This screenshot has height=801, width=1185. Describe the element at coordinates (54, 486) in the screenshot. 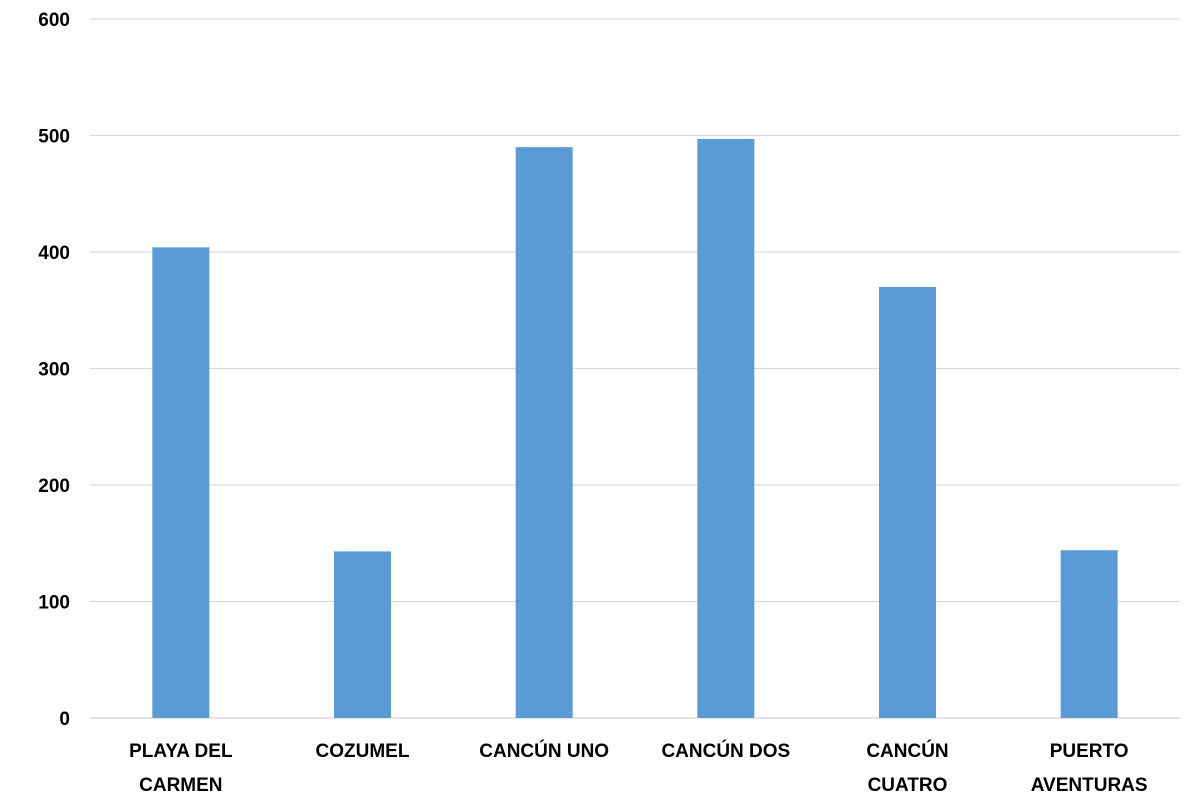

I see `y-tick-label-200: 200` at that location.